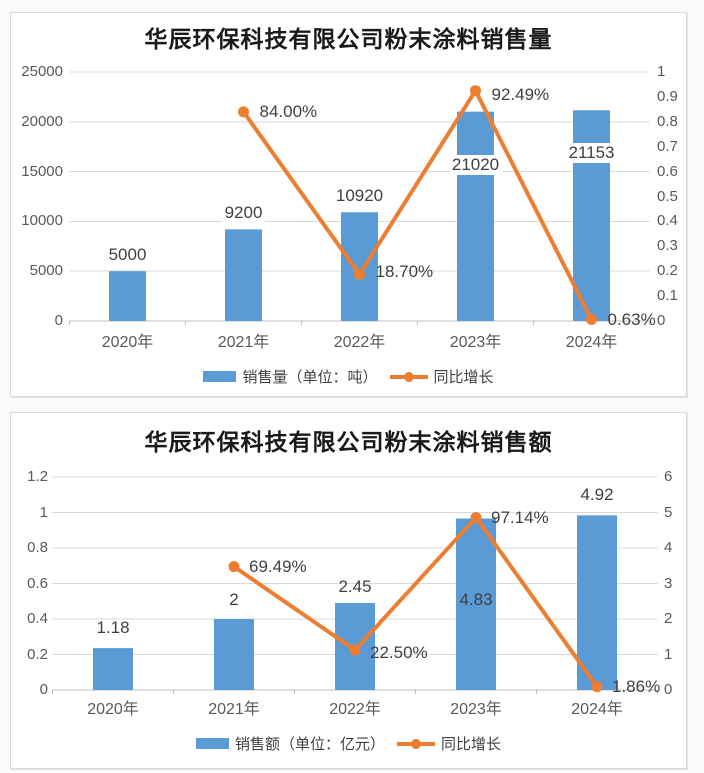 This screenshot has height=773, width=704. I want to click on line-percent-label: 1.86%, so click(636, 686).